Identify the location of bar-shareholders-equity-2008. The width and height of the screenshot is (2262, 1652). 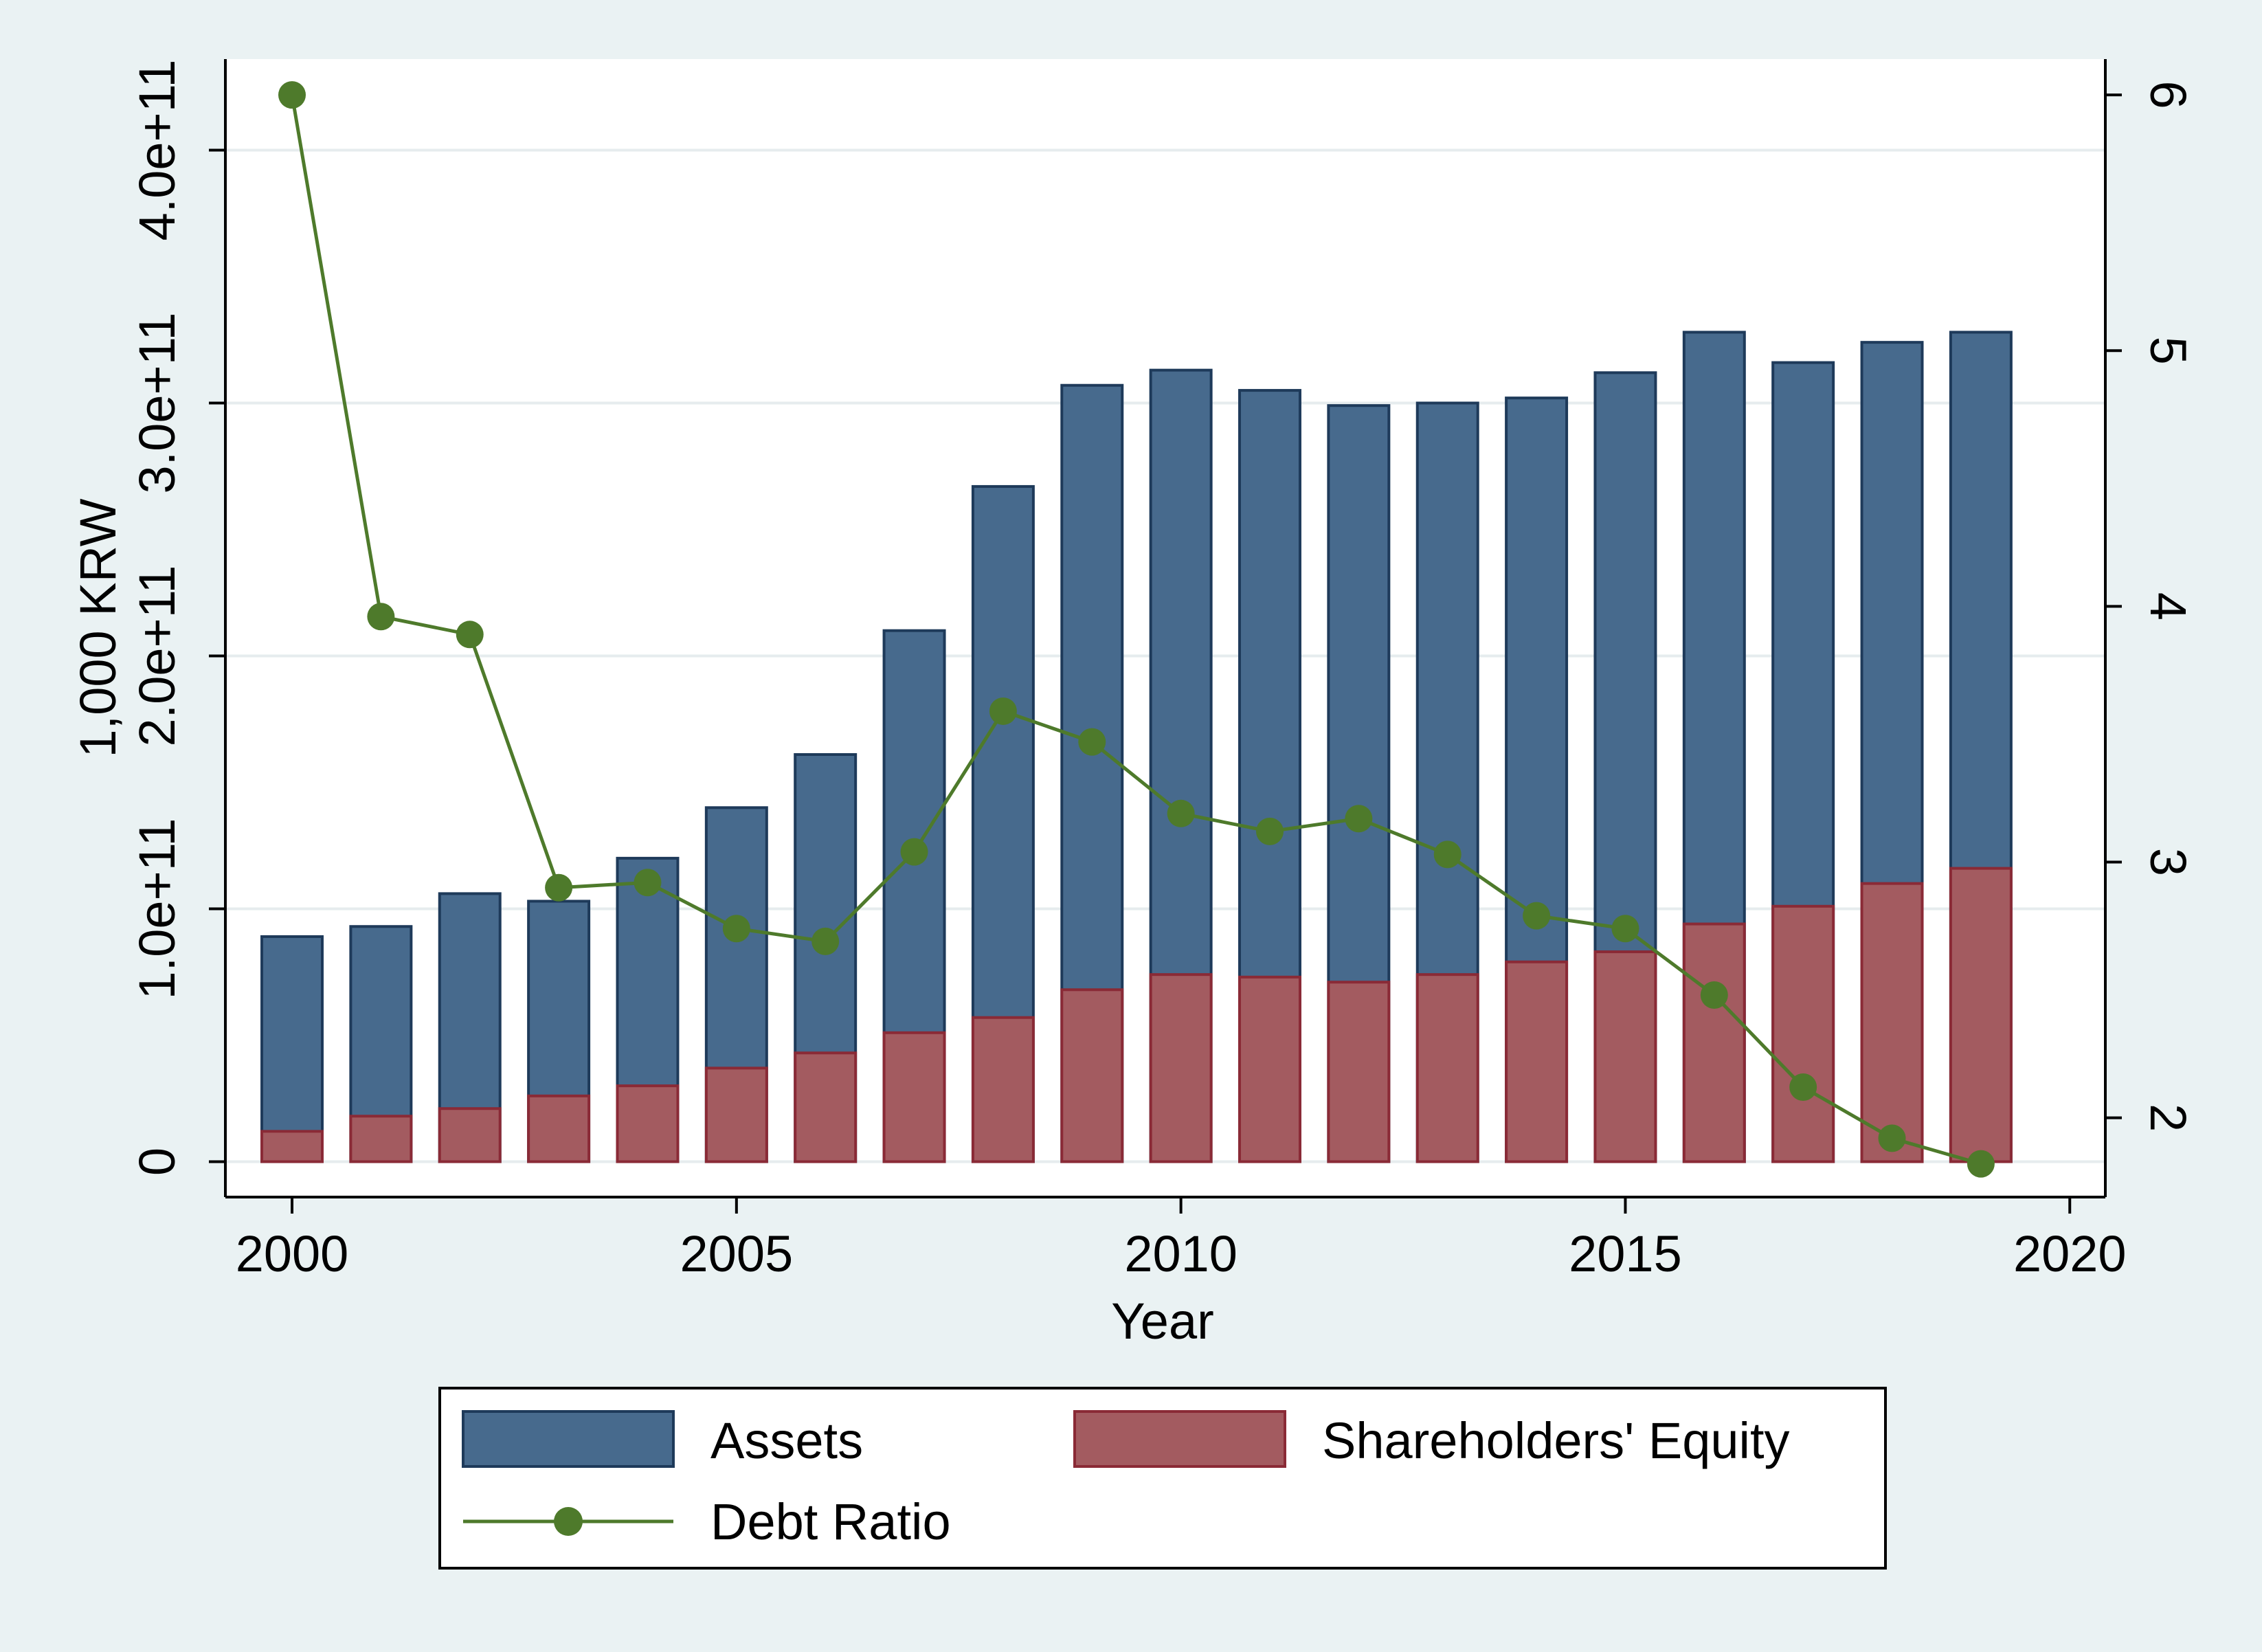
(1003, 1089).